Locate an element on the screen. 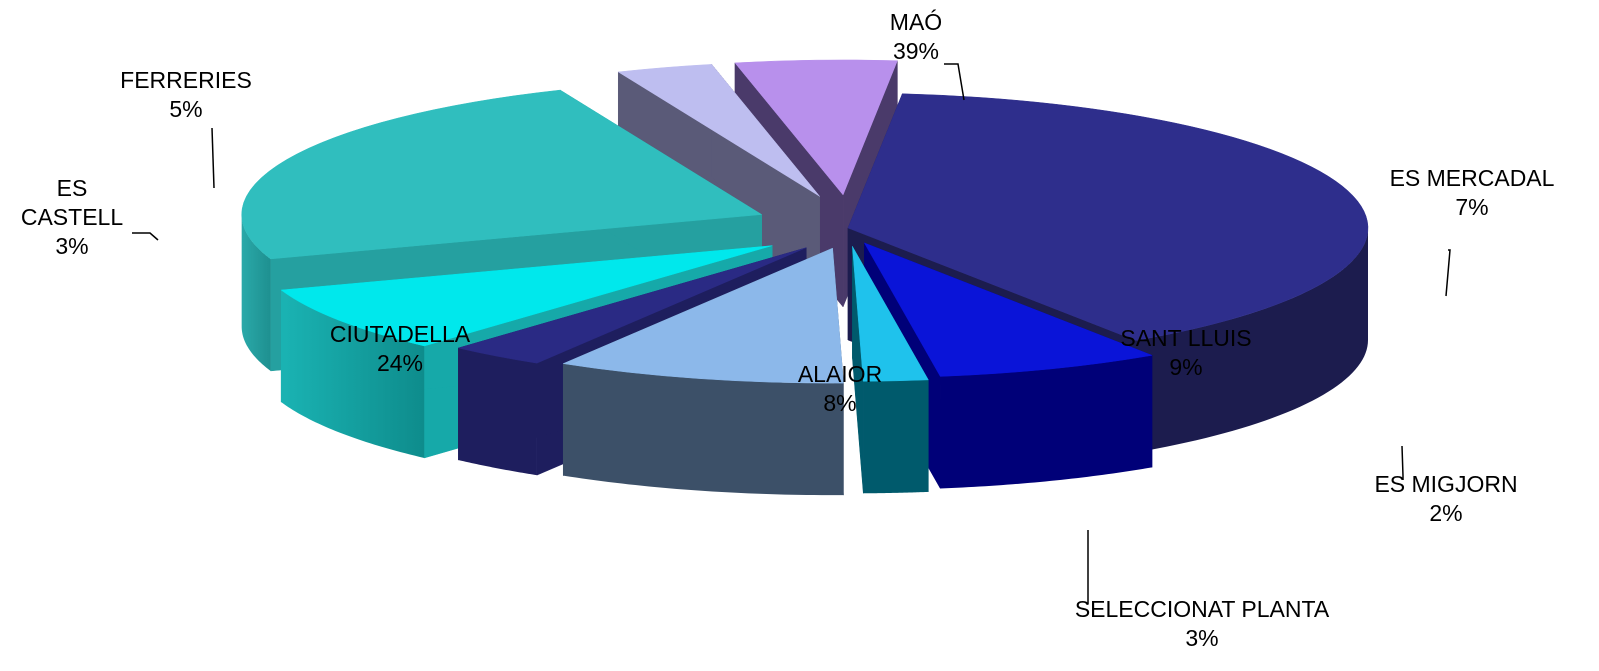 This screenshot has height=671, width=1599. slice-percent-label-seleccionat-planta: 3% is located at coordinates (1201, 638).